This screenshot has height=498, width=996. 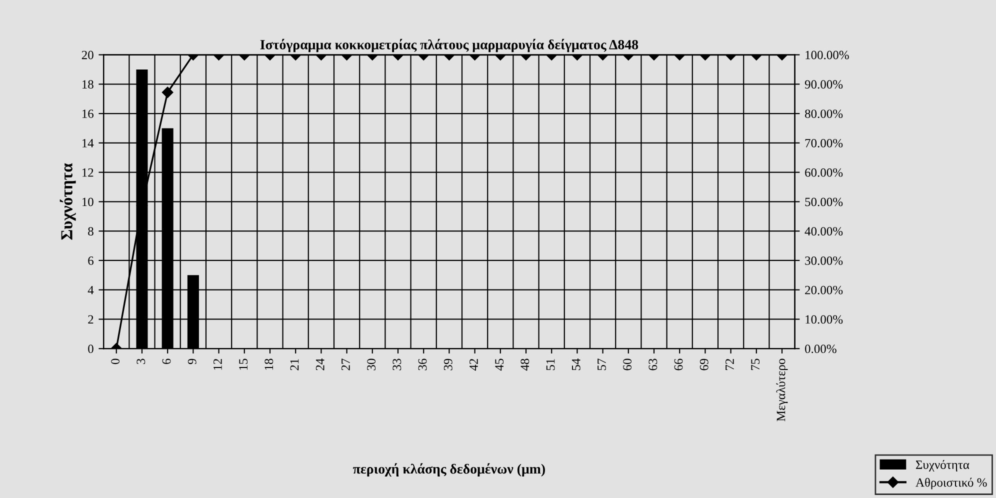 What do you see at coordinates (294, 364) in the screenshot?
I see `x-tick-label: 21` at bounding box center [294, 364].